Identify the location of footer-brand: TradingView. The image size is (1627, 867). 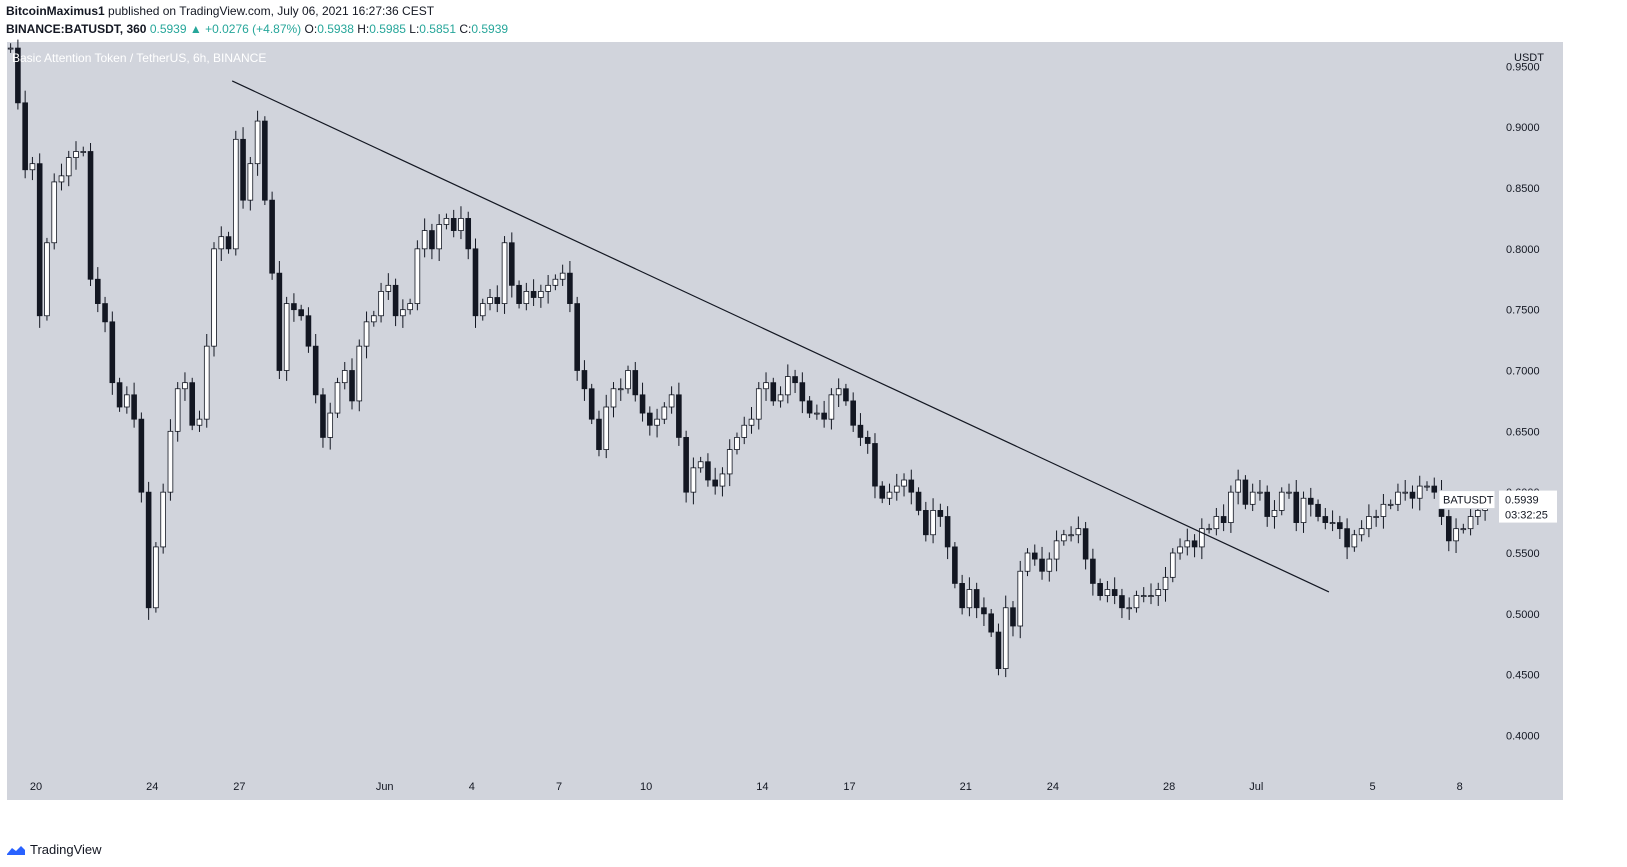
(66, 849).